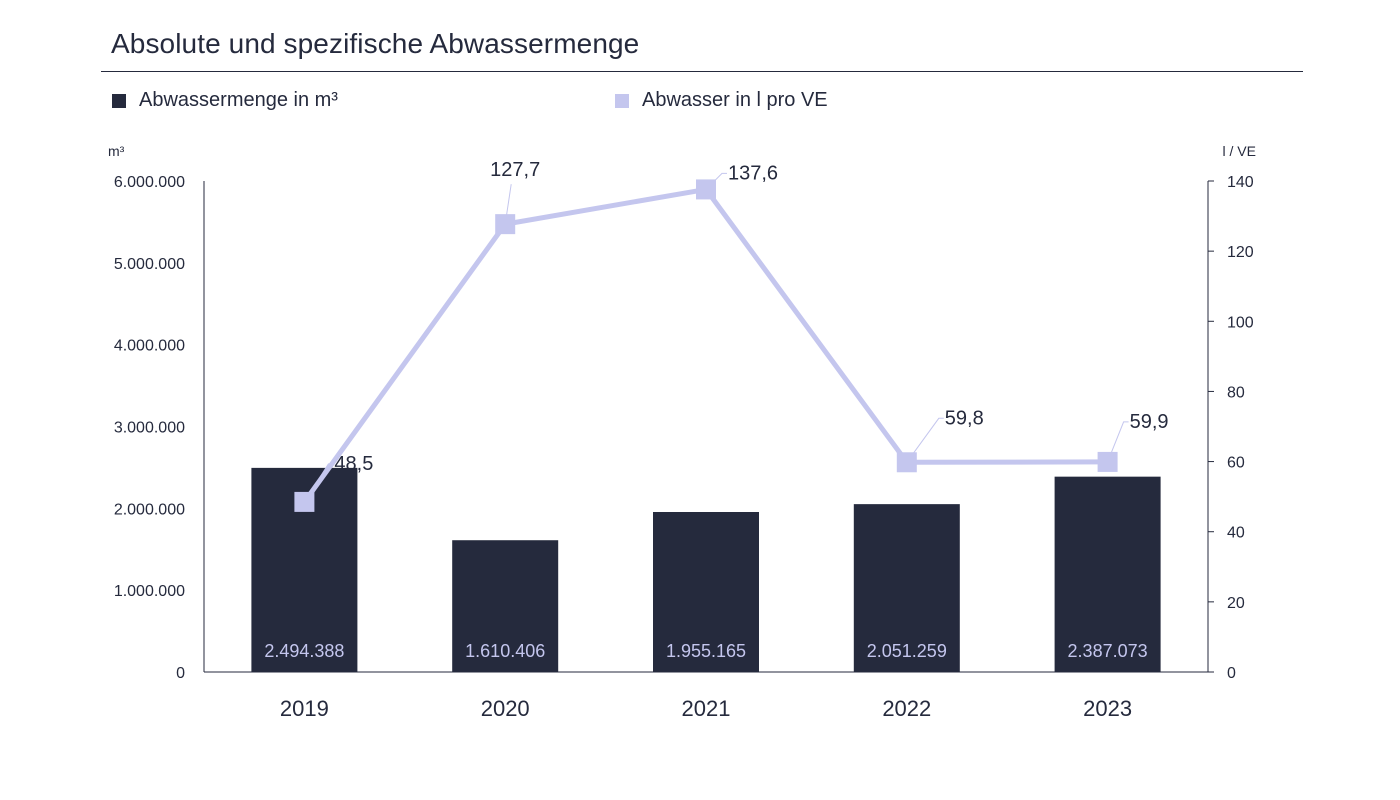 This screenshot has width=1400, height=800. What do you see at coordinates (375, 43) in the screenshot?
I see `chart-title: Absolute und spezifische Abwassermenge` at bounding box center [375, 43].